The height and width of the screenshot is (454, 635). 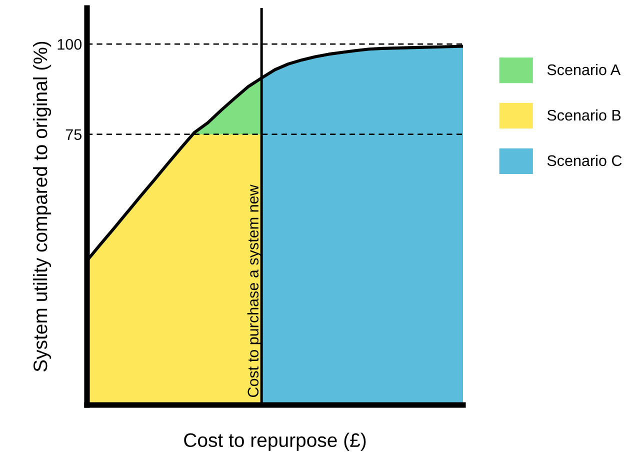 I want to click on x-axis-title: Cost to repurpose (£), so click(x=275, y=441).